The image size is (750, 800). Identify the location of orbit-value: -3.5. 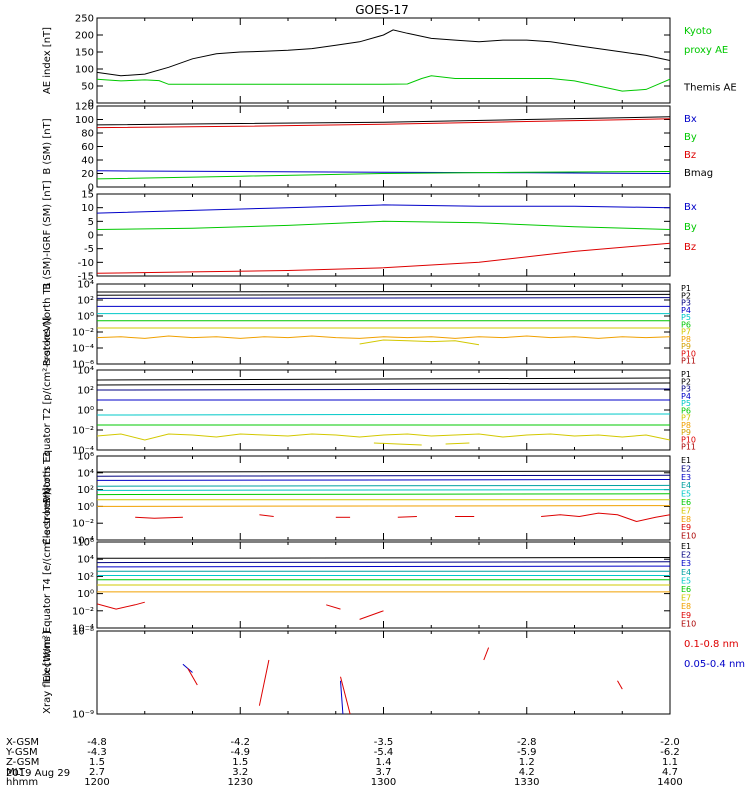
(384, 742).